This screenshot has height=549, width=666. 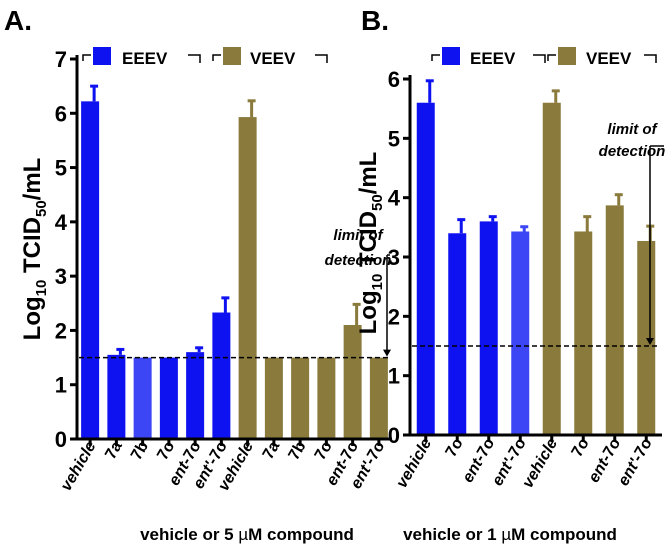 What do you see at coordinates (375, 20) in the screenshot?
I see `panel-label: B.` at bounding box center [375, 20].